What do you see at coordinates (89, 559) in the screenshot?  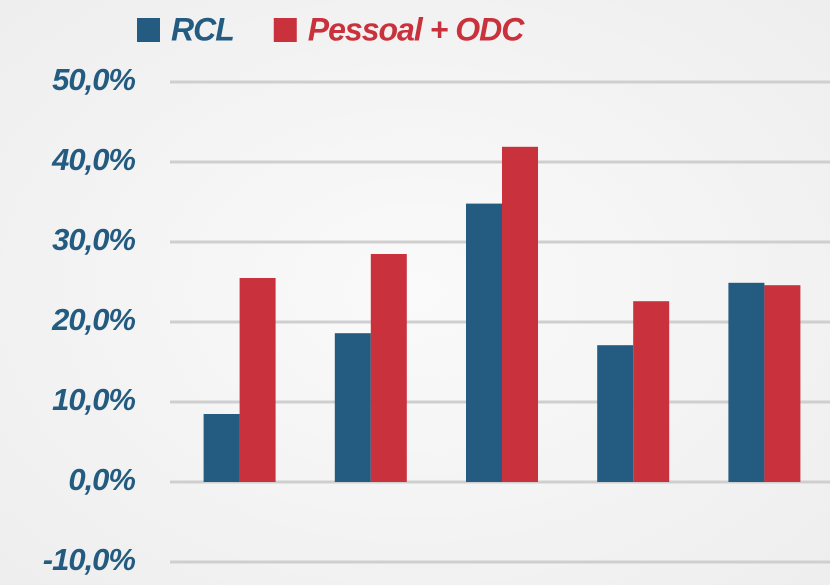 I see `y-tick-label: -10,0%` at bounding box center [89, 559].